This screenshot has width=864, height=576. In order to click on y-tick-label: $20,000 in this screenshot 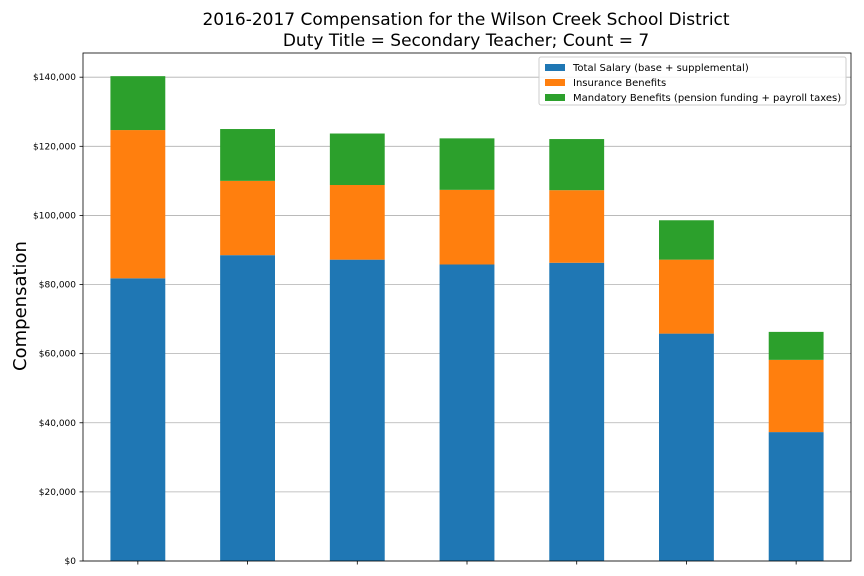, I will do `click(57, 493)`.